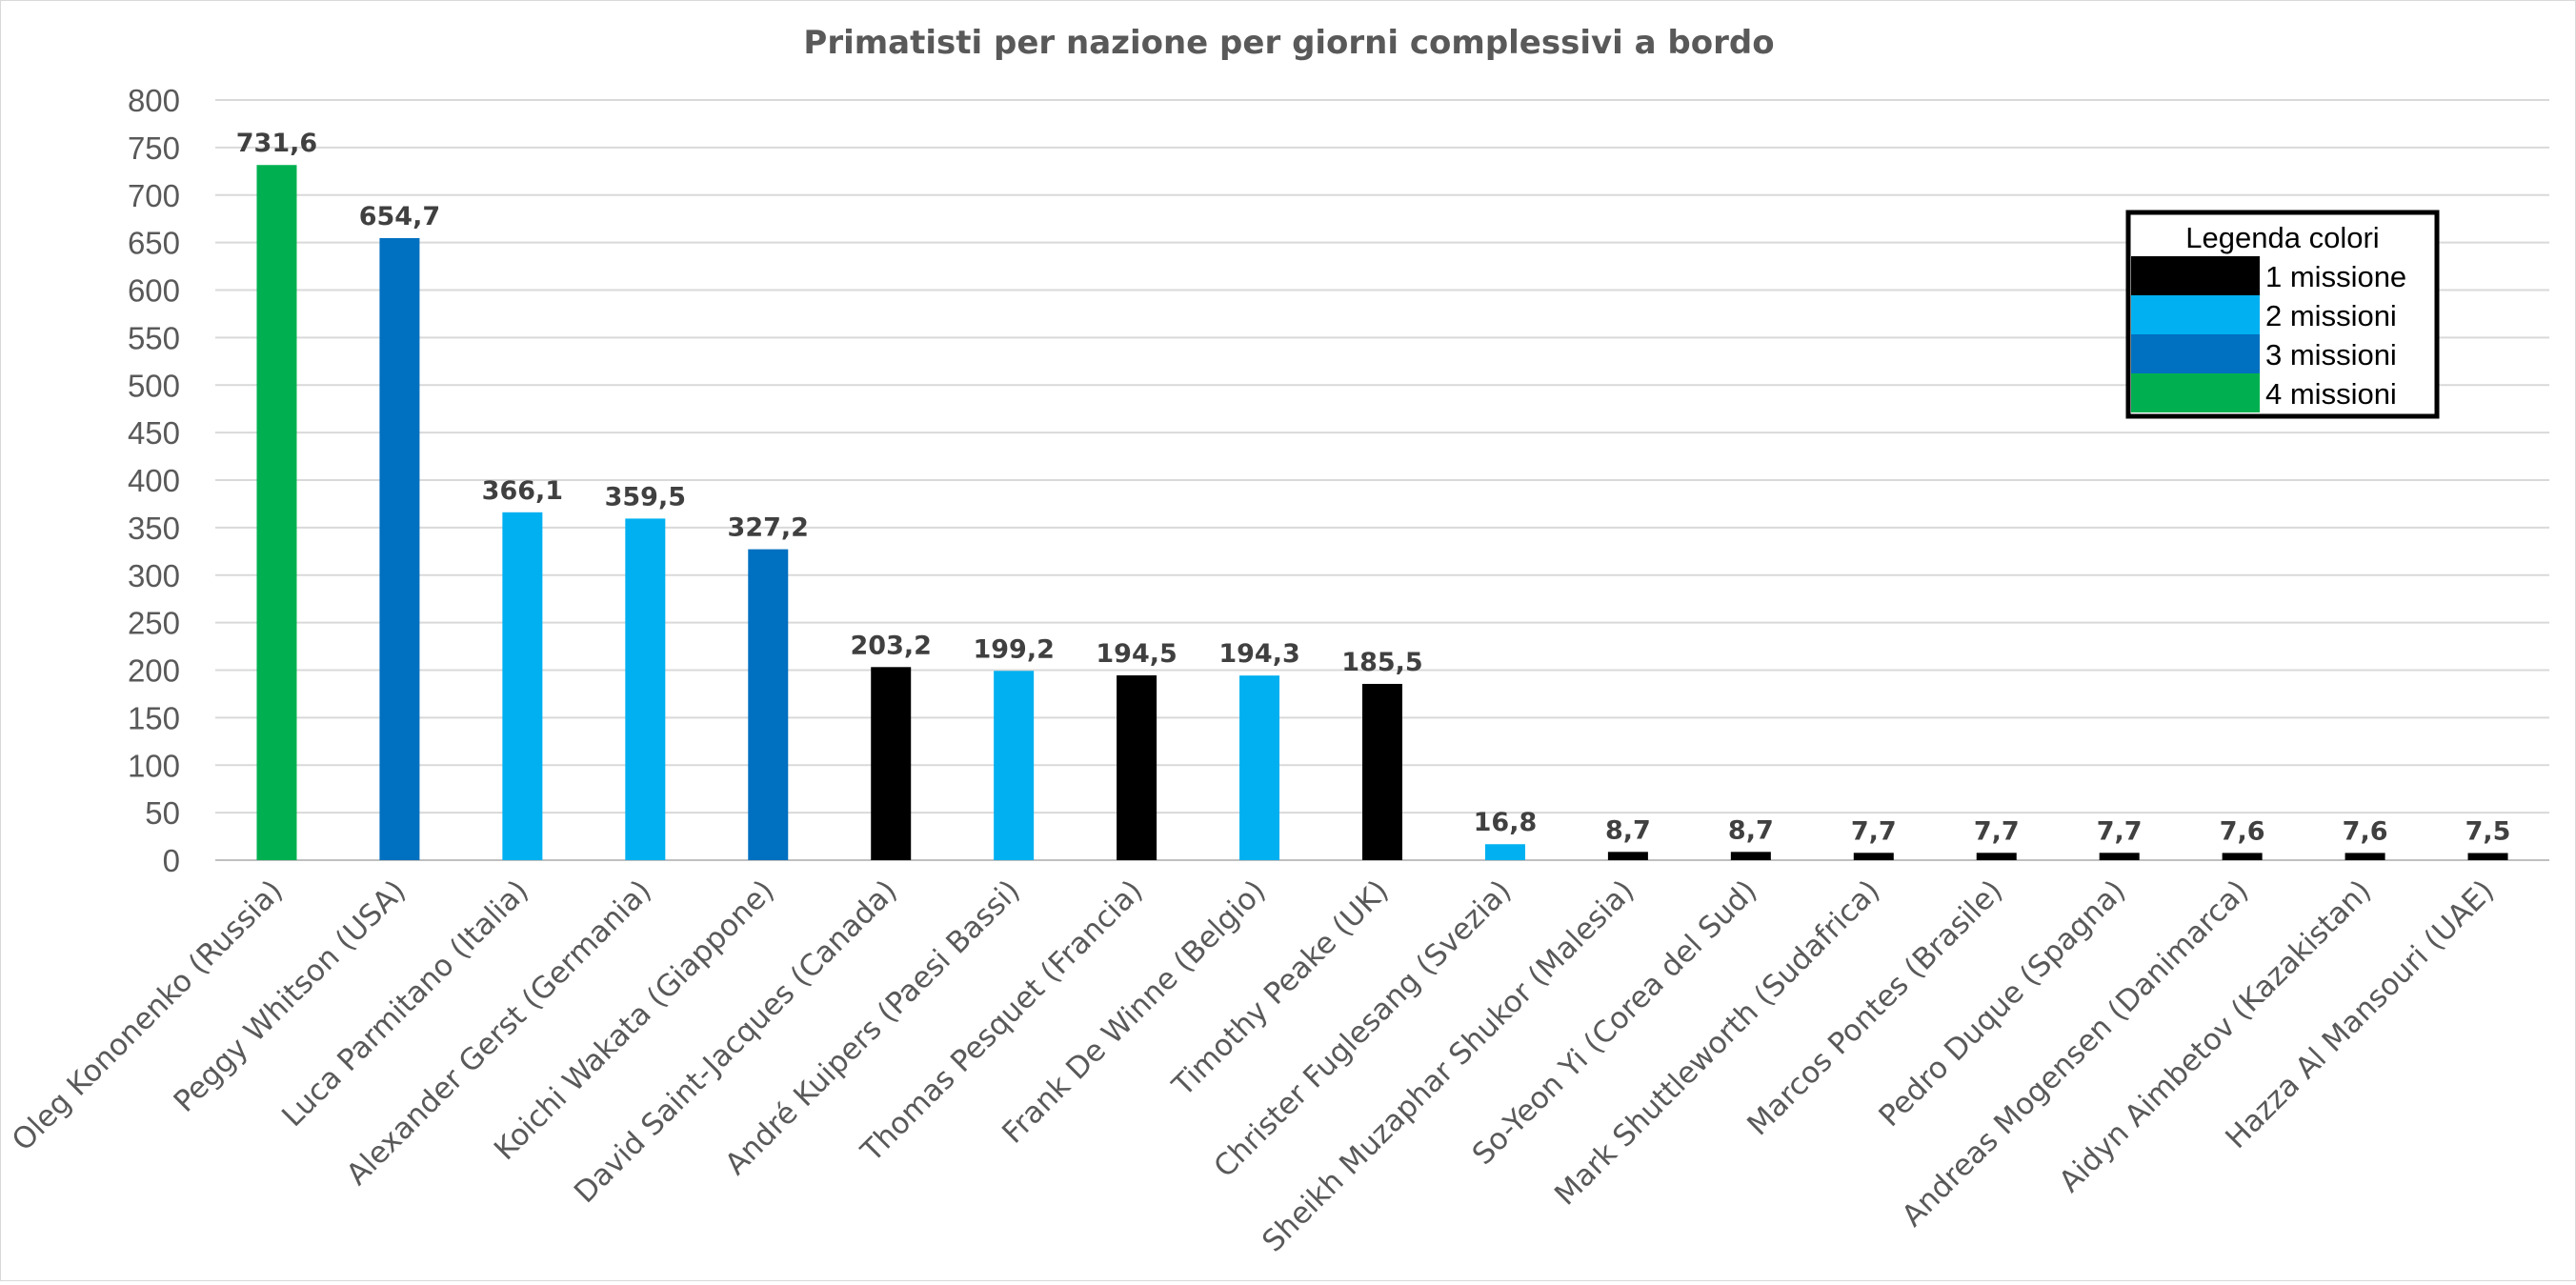  What do you see at coordinates (154, 671) in the screenshot?
I see `y-tick-label: 200` at bounding box center [154, 671].